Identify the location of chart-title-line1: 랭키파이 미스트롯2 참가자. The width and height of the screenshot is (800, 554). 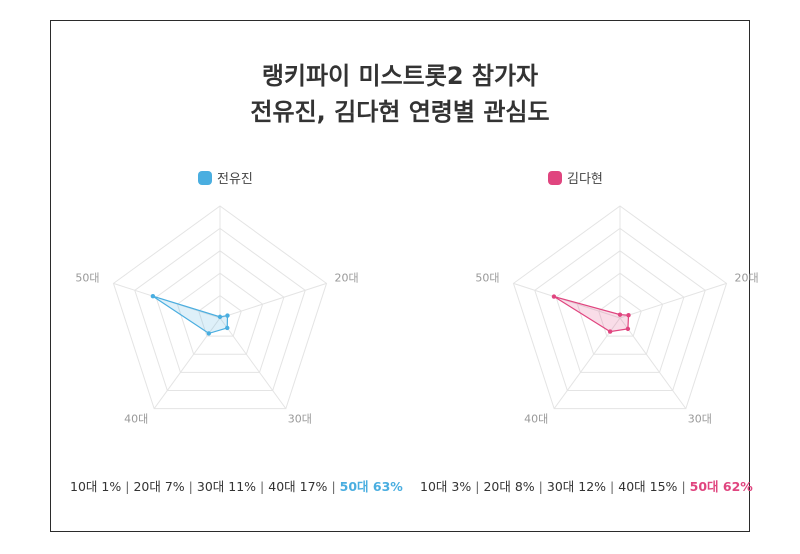
(400, 76).